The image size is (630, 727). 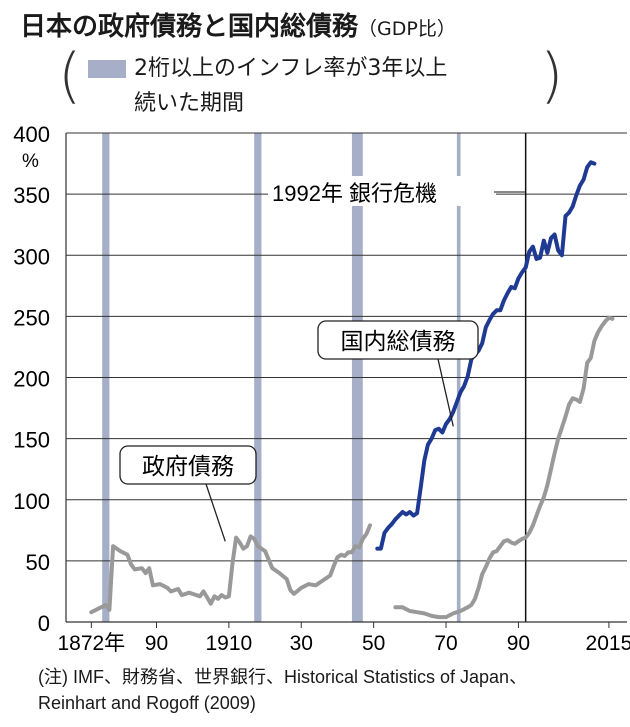 What do you see at coordinates (189, 103) in the screenshot?
I see `legend-label-line2: 続いた期間` at bounding box center [189, 103].